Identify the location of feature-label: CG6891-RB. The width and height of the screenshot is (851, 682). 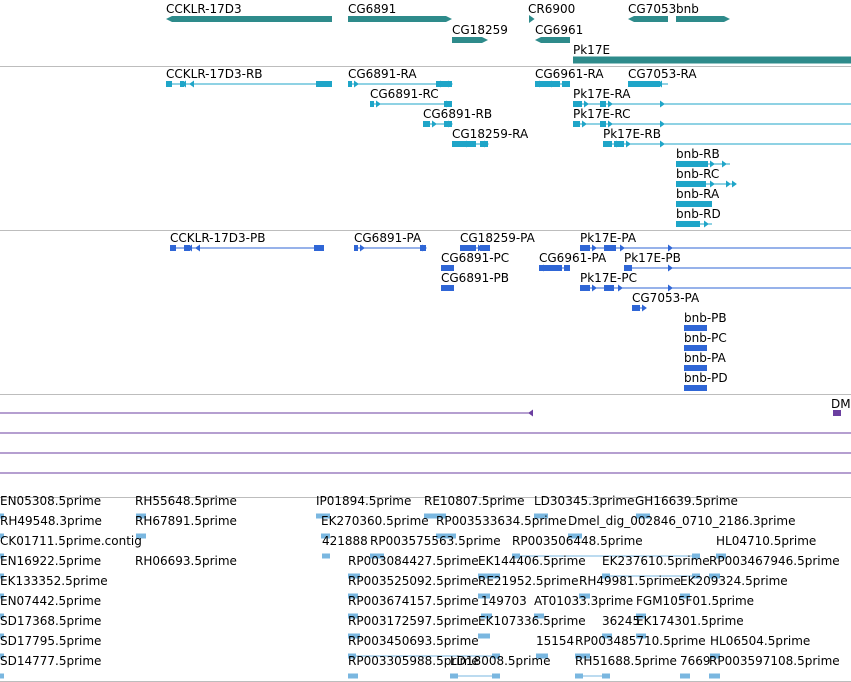
(457, 114).